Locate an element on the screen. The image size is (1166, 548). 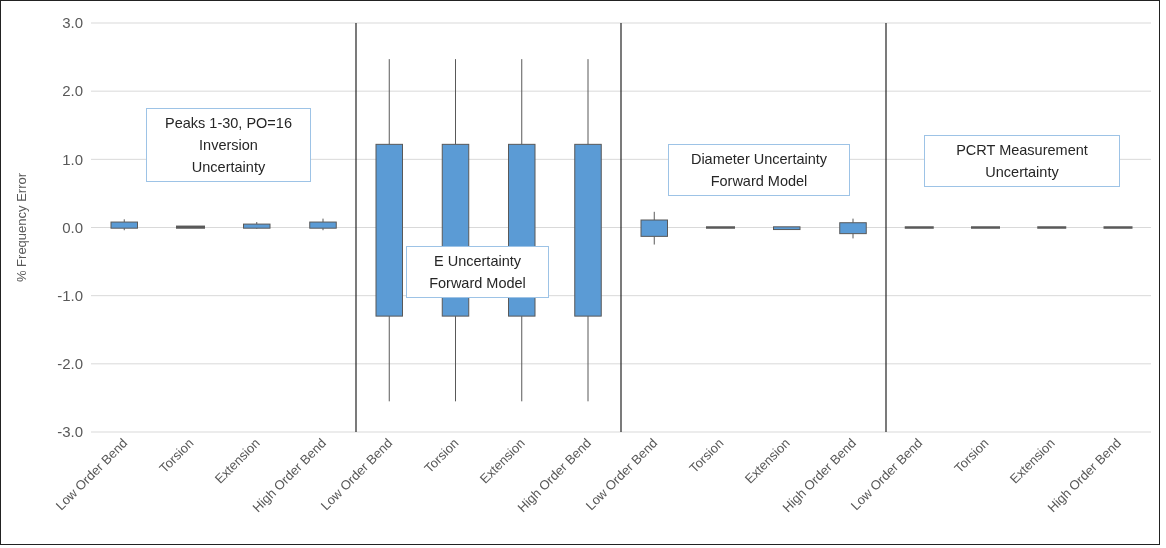
y-tick-label: 2.0 is located at coordinates (72, 91).